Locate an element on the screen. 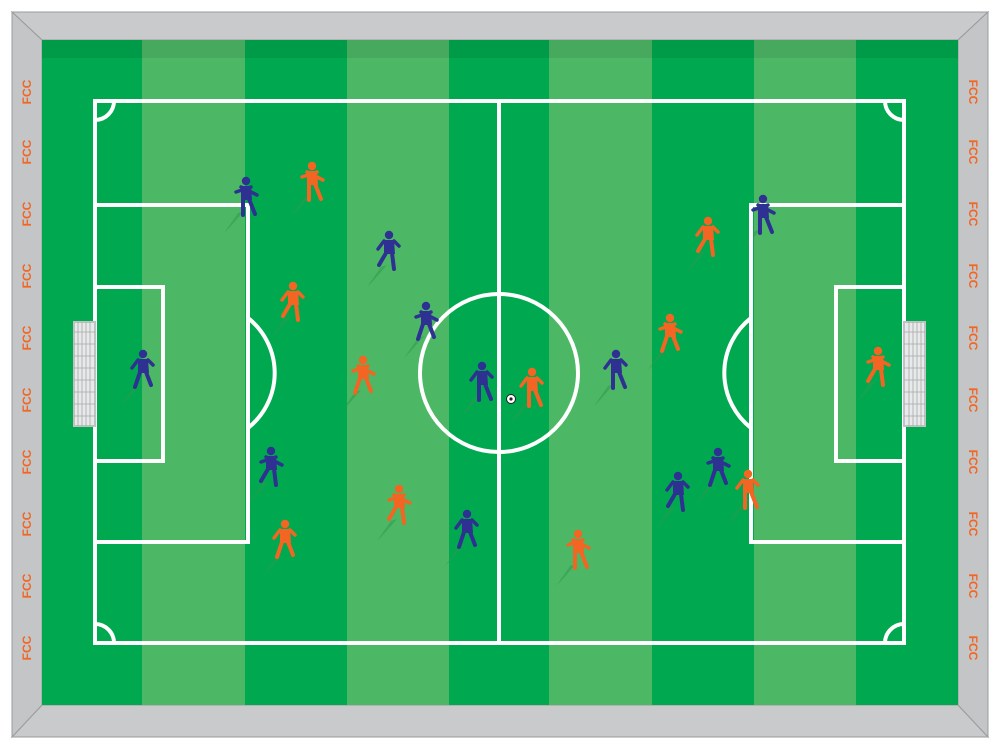  goal-left is located at coordinates (84, 374).